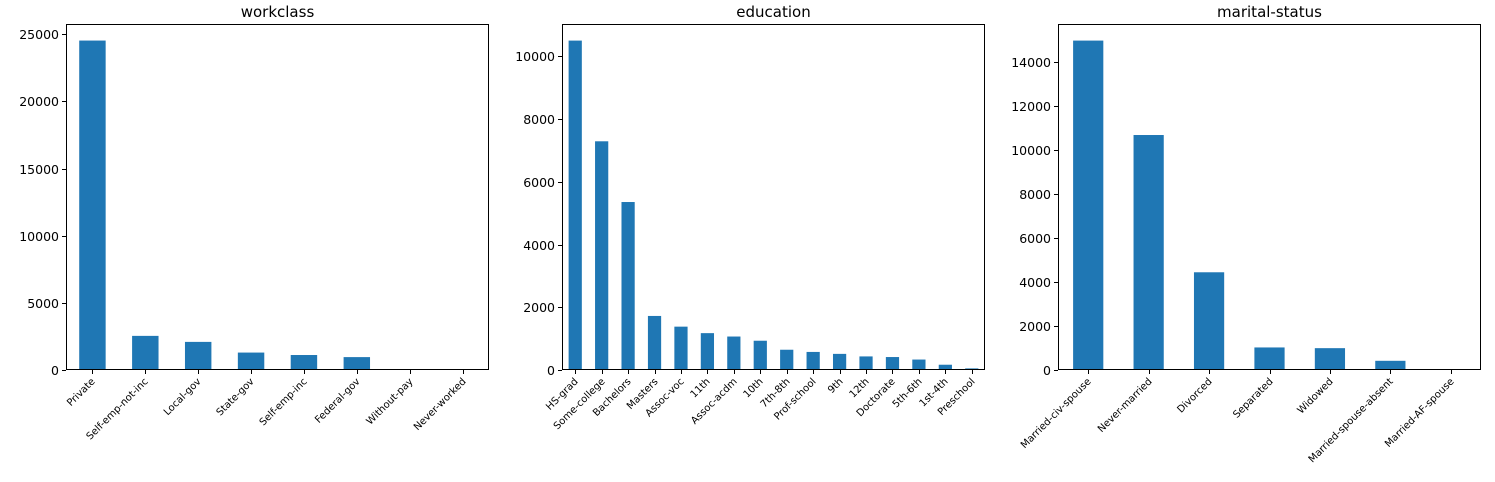 The height and width of the screenshot is (482, 1495). Describe the element at coordinates (860, 388) in the screenshot. I see `x-tick-label: 12th` at that location.